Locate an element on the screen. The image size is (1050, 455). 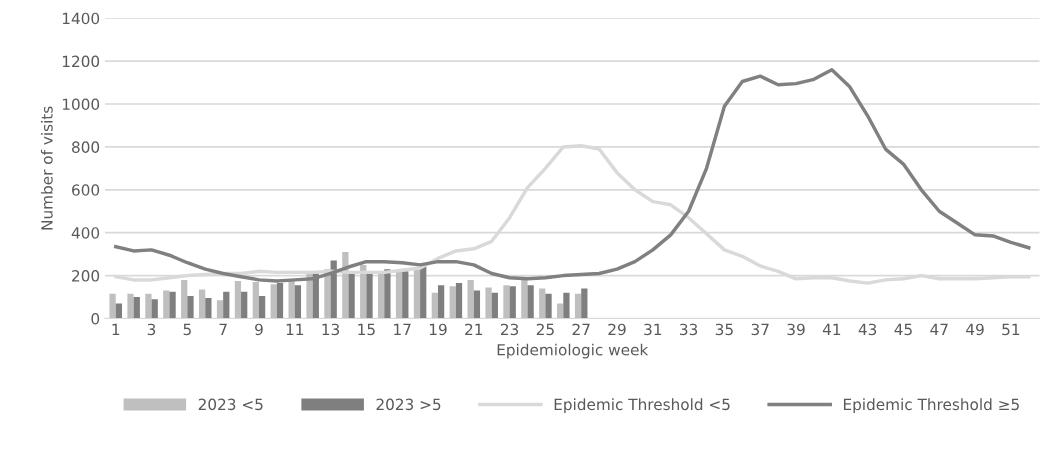
x-tick-label: 13 is located at coordinates (331, 329).